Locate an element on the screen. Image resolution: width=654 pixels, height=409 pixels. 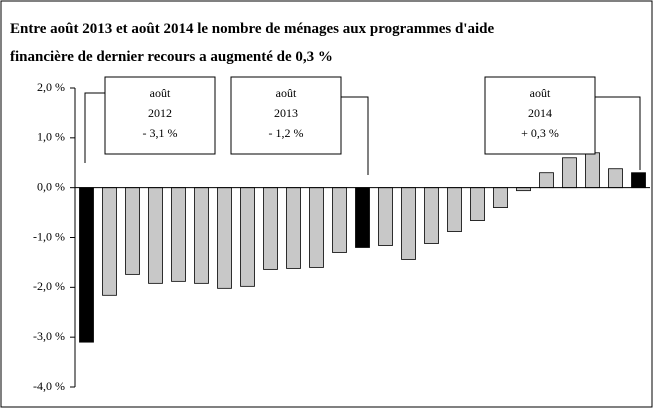
y-tick-label: -4,0 % is located at coordinates (49, 386).